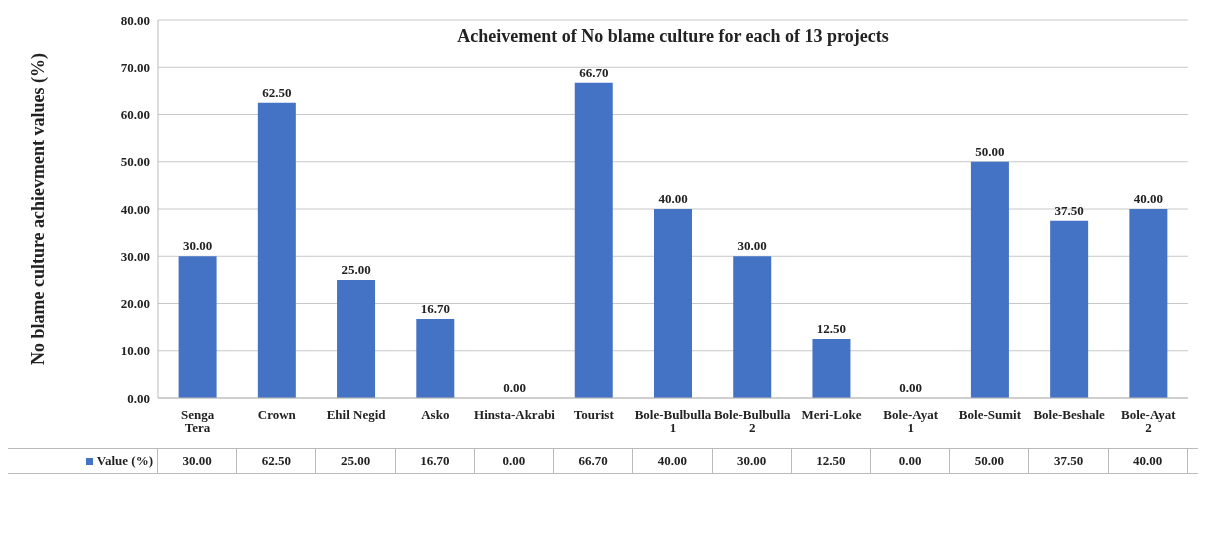  Describe the element at coordinates (515, 415) in the screenshot. I see `x-tick-label: Hinsta-Akrabi` at that location.